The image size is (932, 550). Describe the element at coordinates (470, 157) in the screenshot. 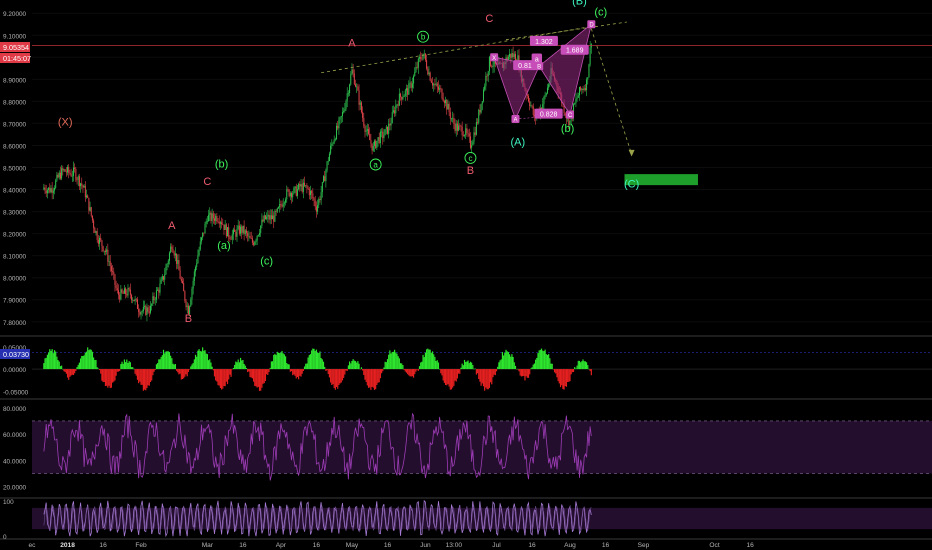

I see `wave-label-circle` at that location.